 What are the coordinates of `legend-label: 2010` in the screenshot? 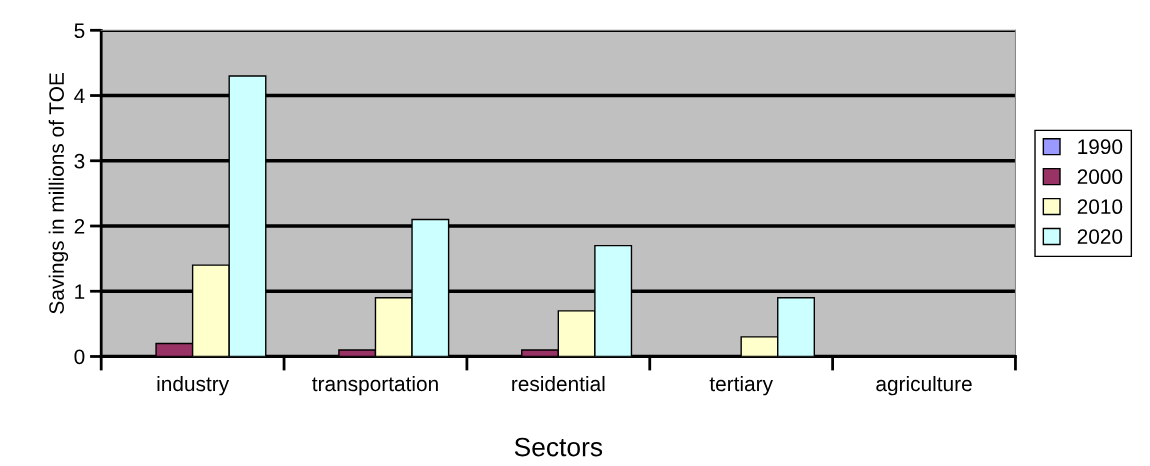 It's located at (1100, 207).